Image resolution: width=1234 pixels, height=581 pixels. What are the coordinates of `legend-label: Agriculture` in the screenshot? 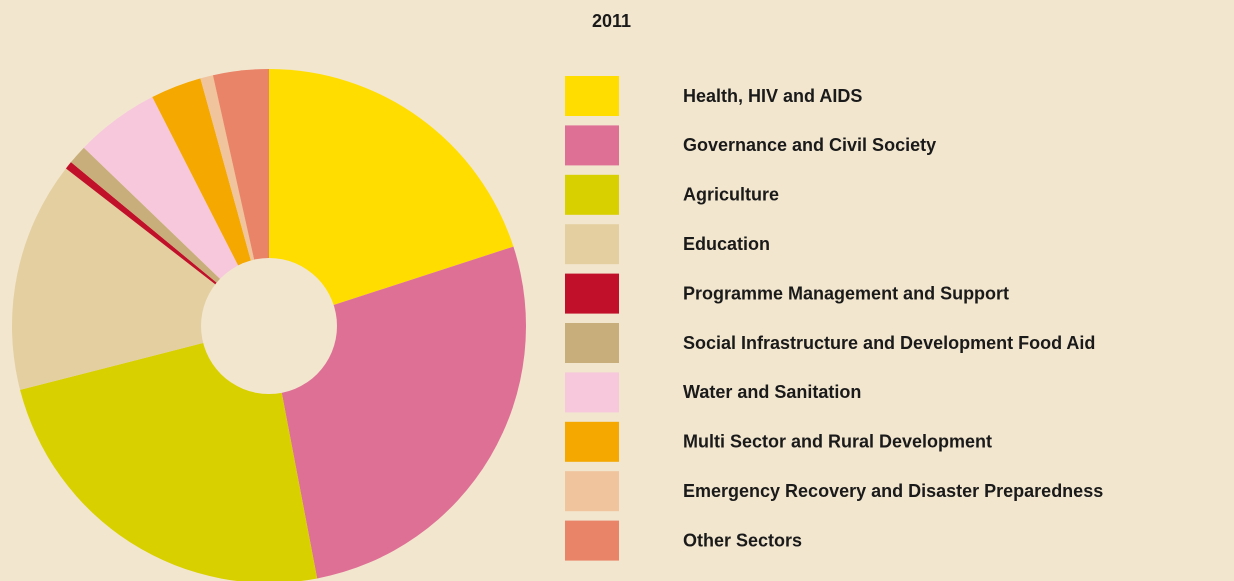 It's located at (731, 195).